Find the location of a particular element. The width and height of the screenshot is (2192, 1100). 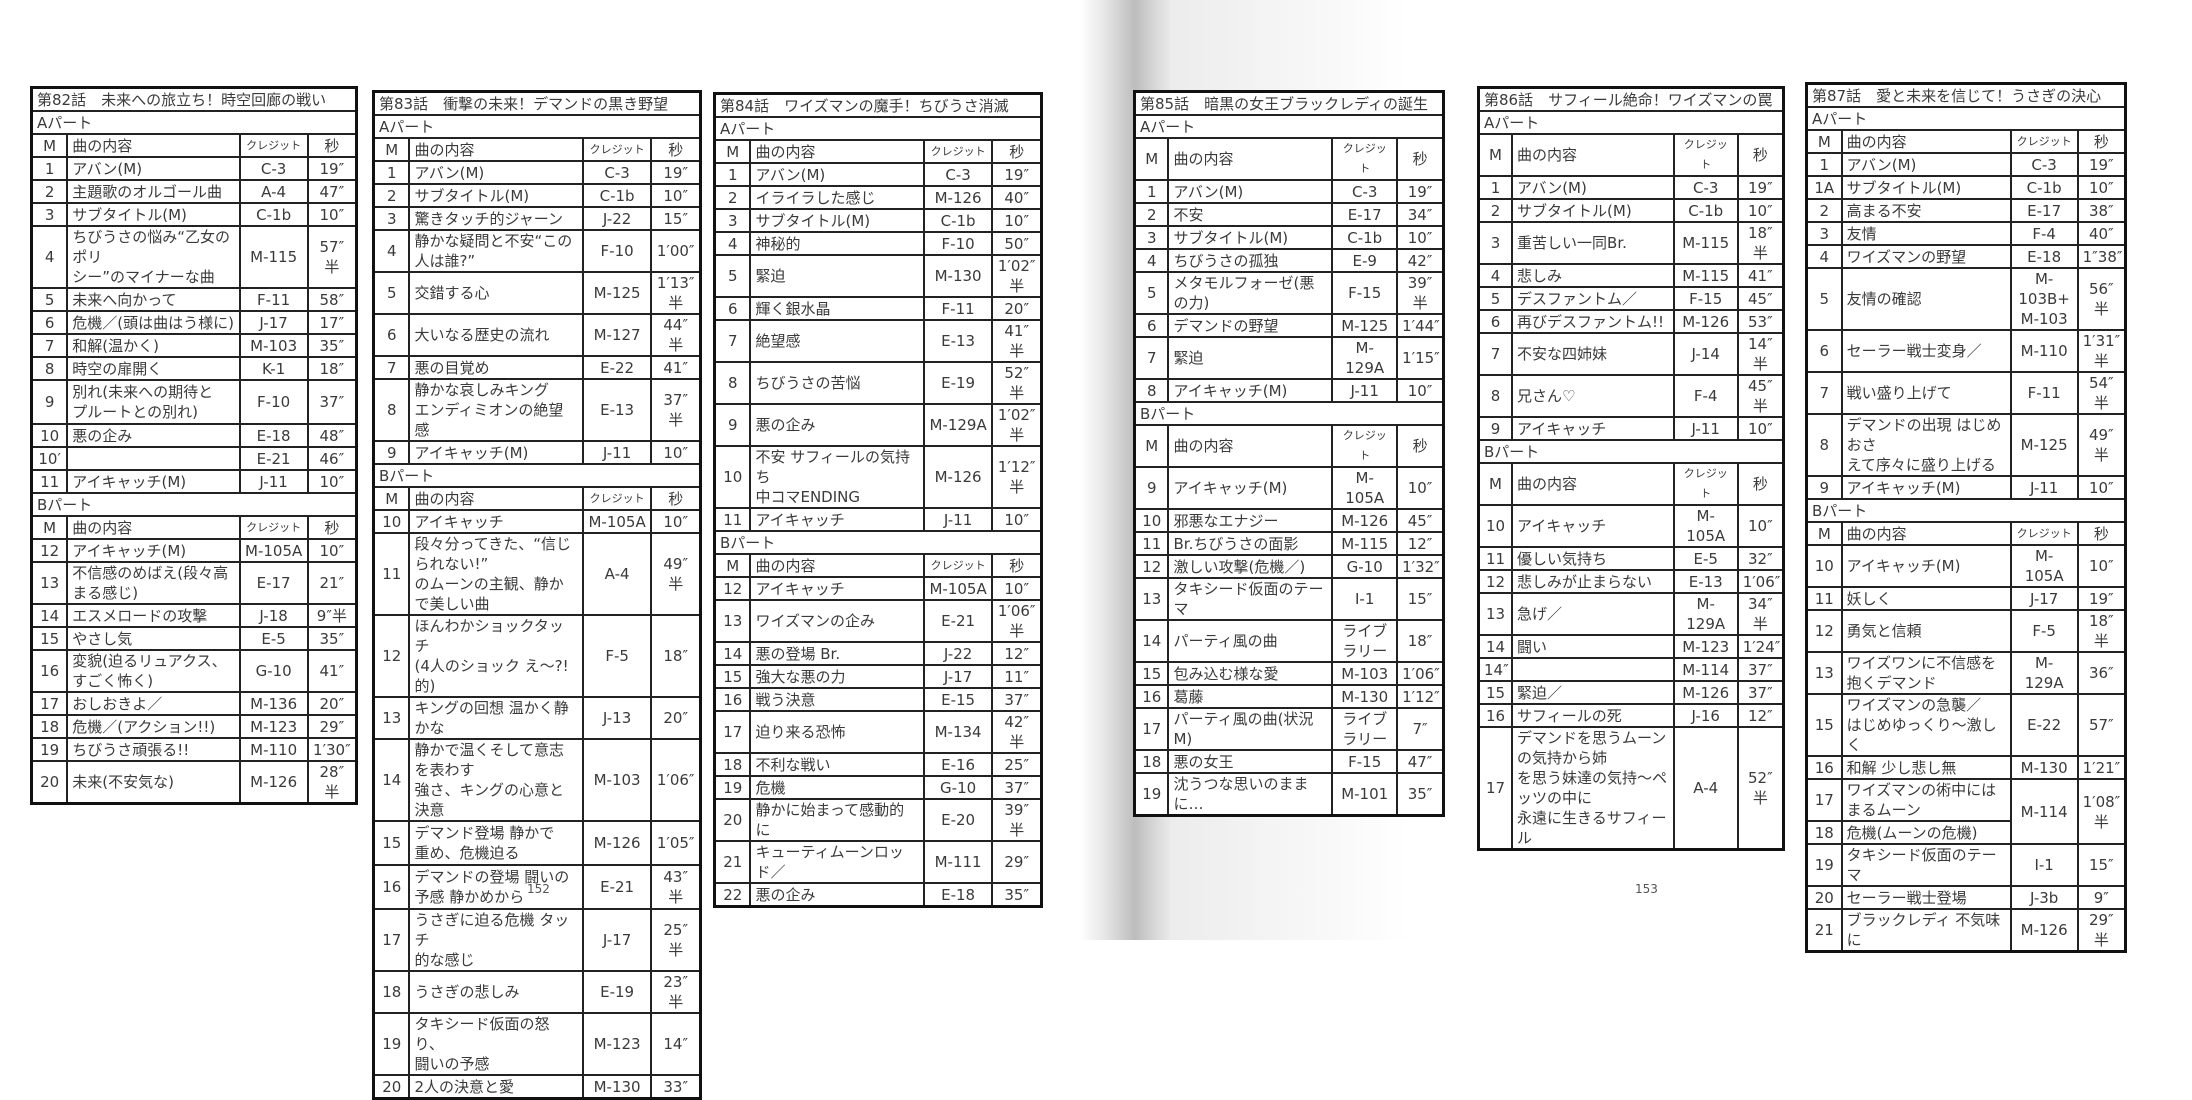

cue-seconds: 34″半 is located at coordinates (1760, 614).